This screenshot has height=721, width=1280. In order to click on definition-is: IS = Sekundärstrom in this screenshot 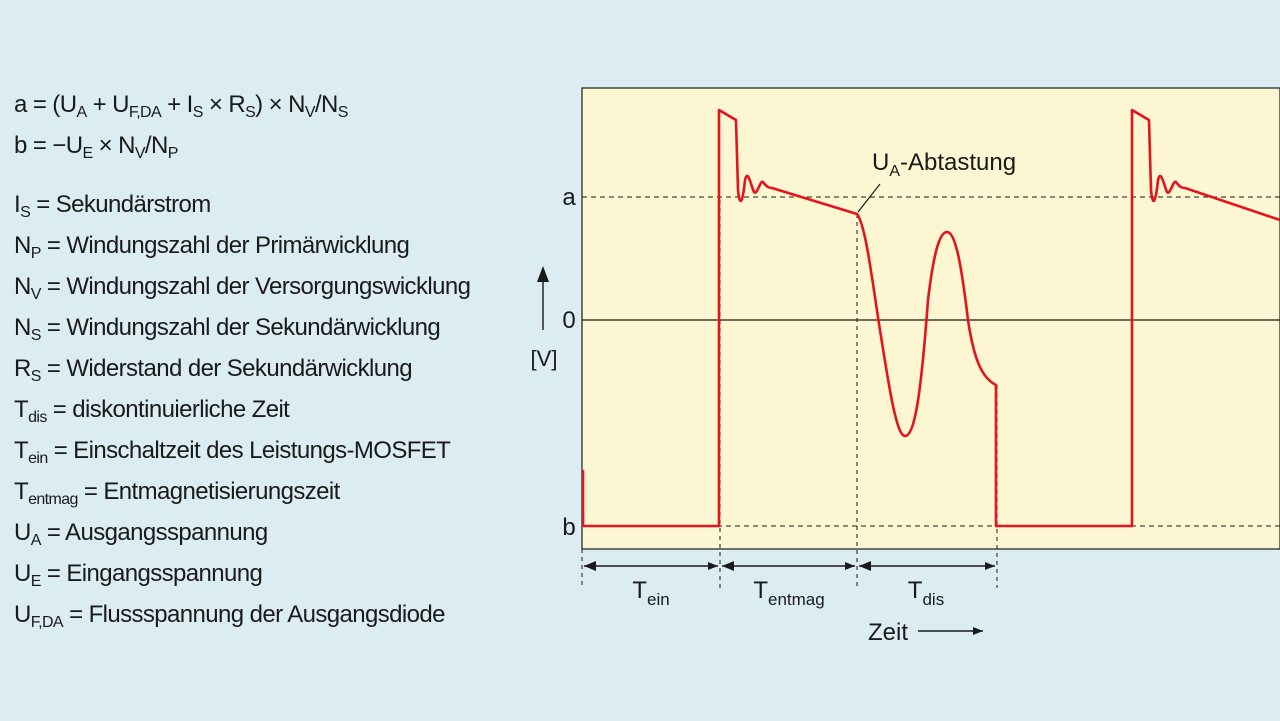, I will do `click(112, 206)`.